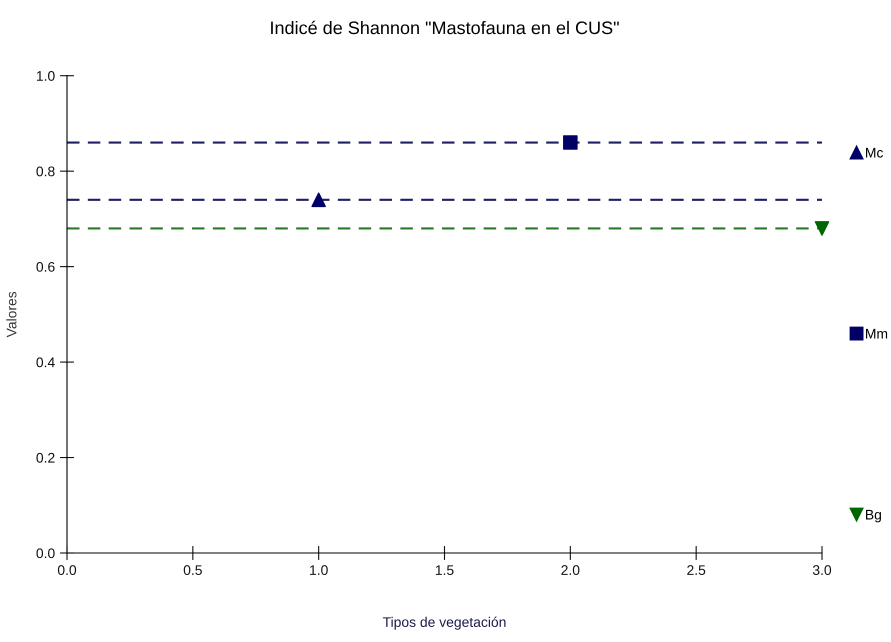 The height and width of the screenshot is (642, 891). What do you see at coordinates (45, 553) in the screenshot?
I see `y-tick-label: 0.0` at bounding box center [45, 553].